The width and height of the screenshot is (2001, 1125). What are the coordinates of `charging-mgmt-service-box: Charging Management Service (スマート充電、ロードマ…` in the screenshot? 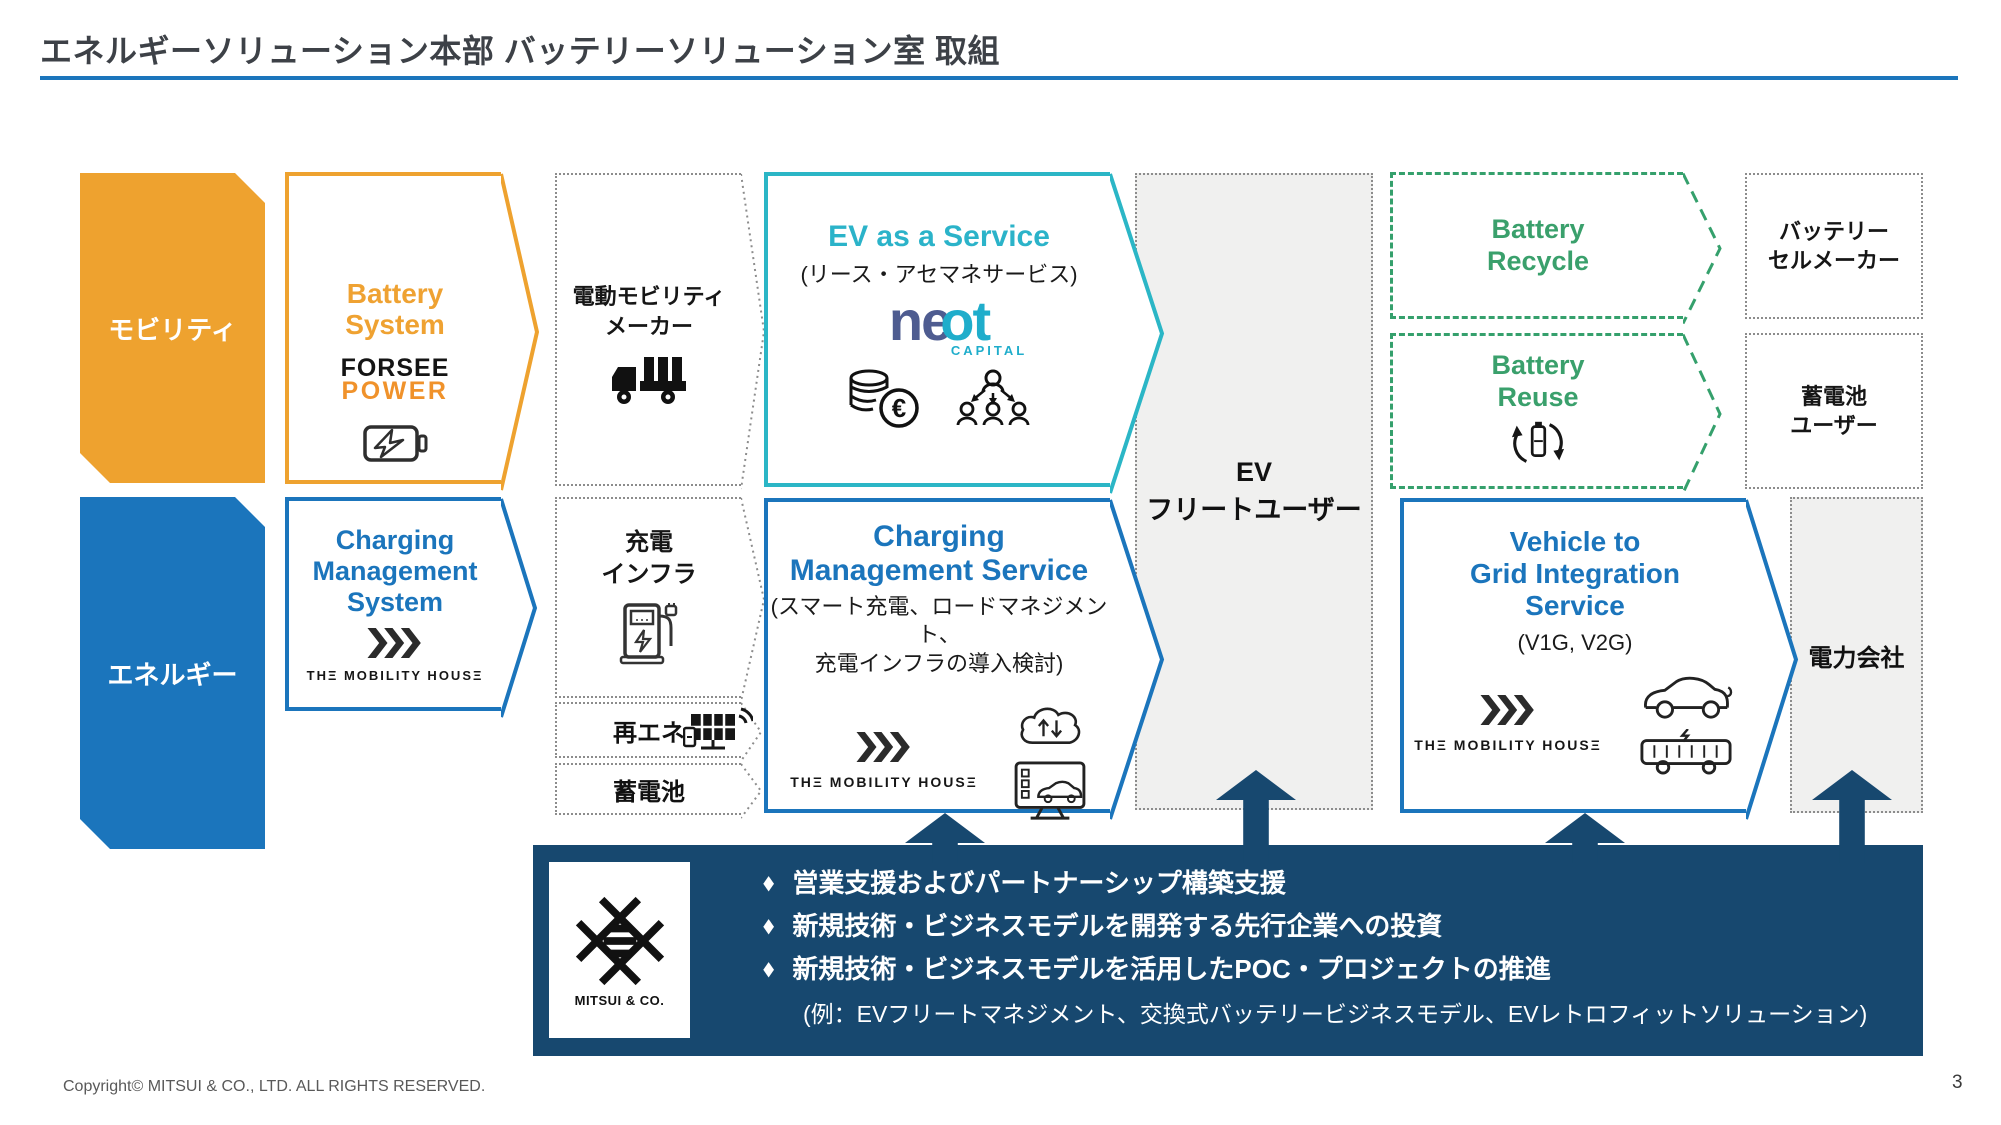 It's located at (964, 659).